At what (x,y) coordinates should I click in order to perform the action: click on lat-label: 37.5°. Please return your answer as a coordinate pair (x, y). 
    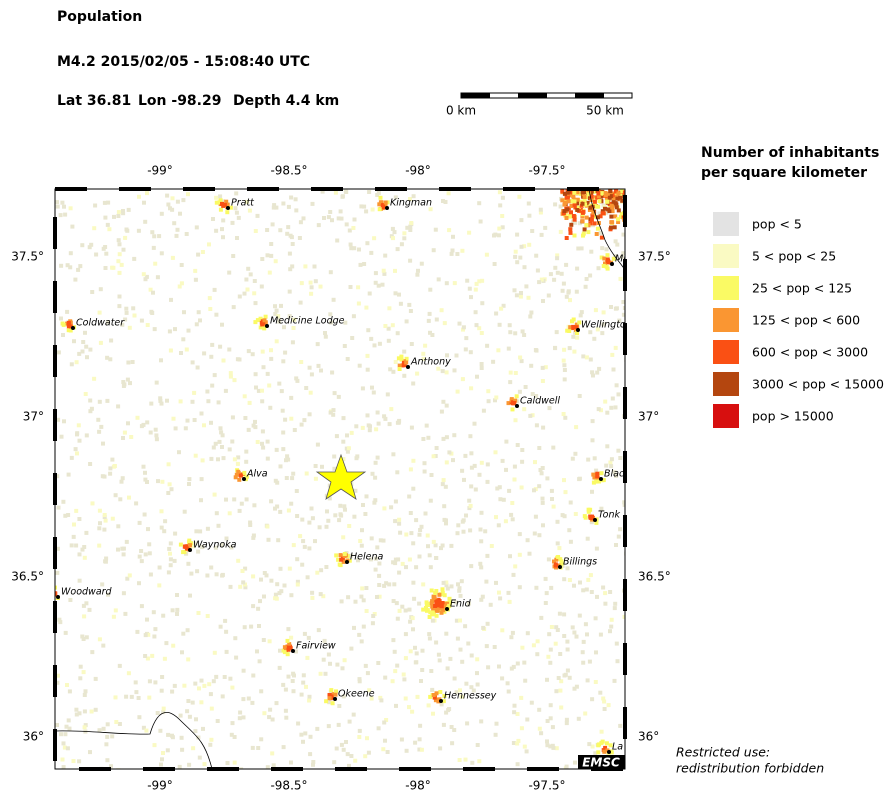
    Looking at the image, I should click on (27, 257).